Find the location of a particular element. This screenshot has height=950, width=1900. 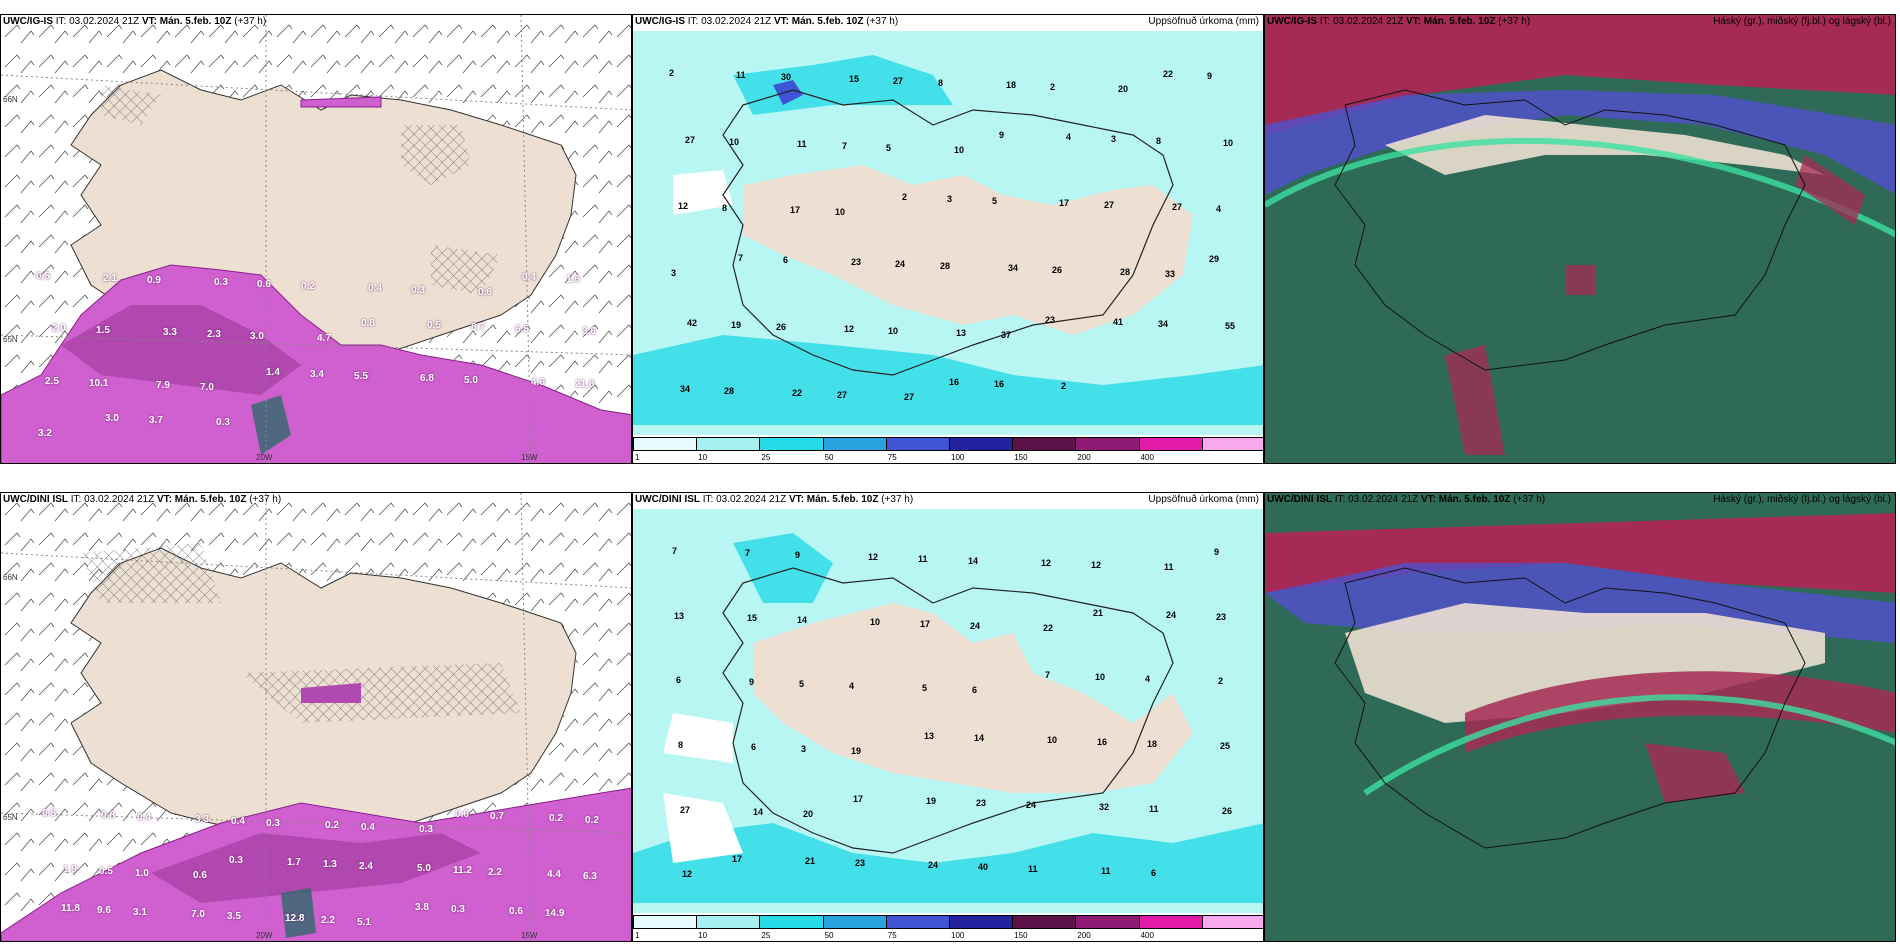

precip-value-label: 20 is located at coordinates (808, 814).